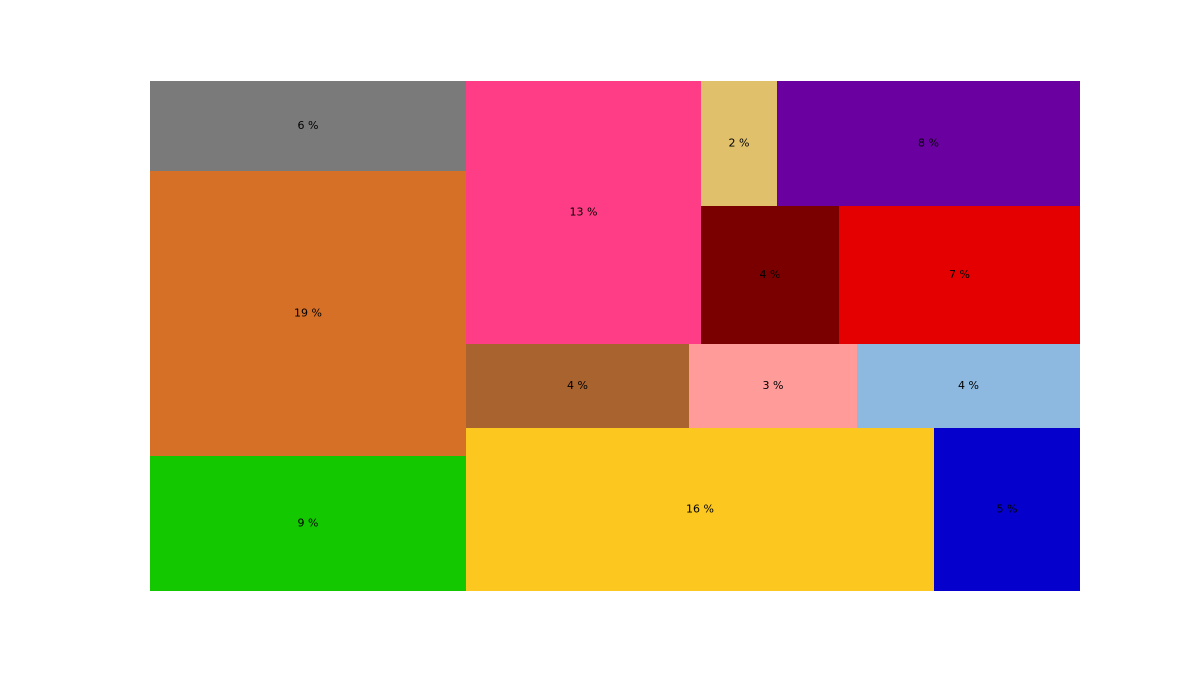  I want to click on treemap-tile-label: 5 %, so click(1007, 509).